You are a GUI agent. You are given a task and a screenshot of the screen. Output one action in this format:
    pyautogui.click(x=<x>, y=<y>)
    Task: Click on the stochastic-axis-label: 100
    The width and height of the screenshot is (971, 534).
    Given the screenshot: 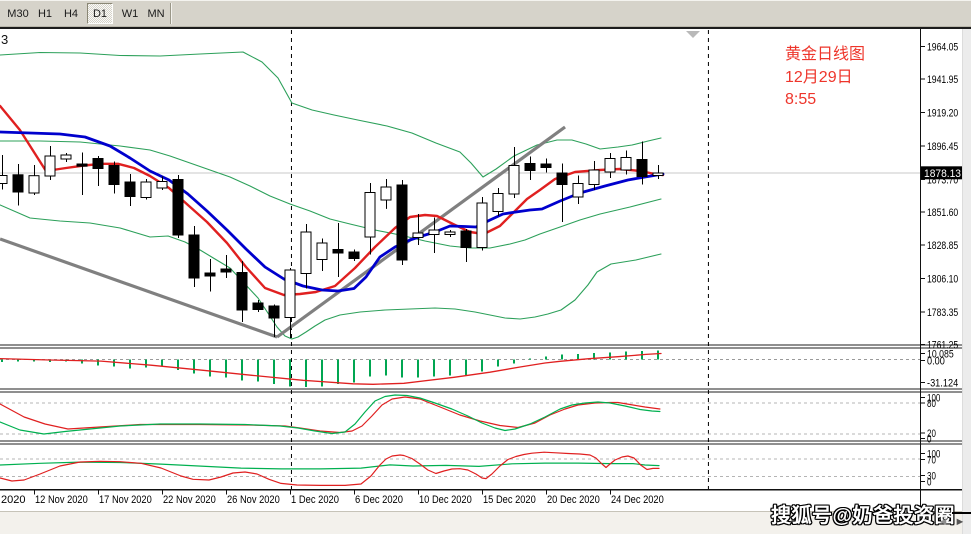 What is the action you would take?
    pyautogui.click(x=933, y=399)
    